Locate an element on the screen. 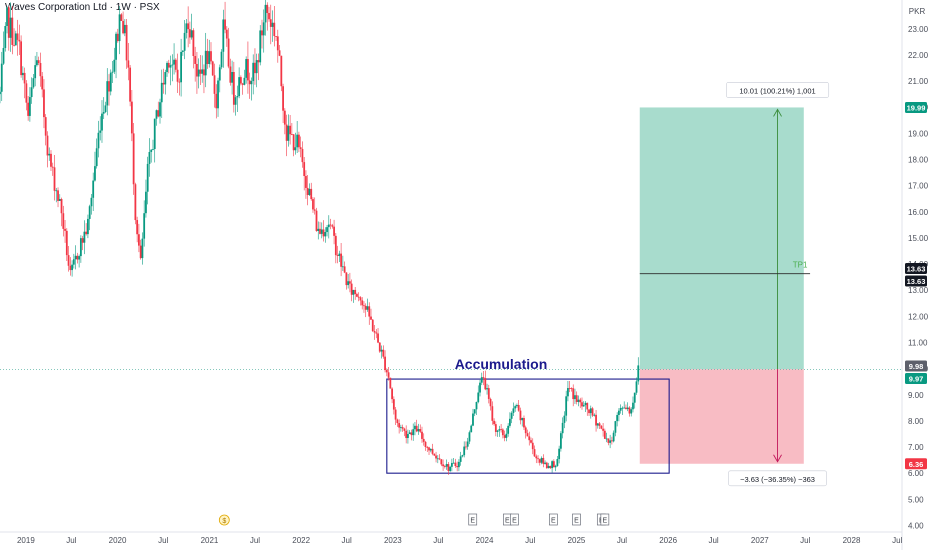 Image resolution: width=932 pixels, height=550 pixels. y-tick-label: 13.00 is located at coordinates (918, 290).